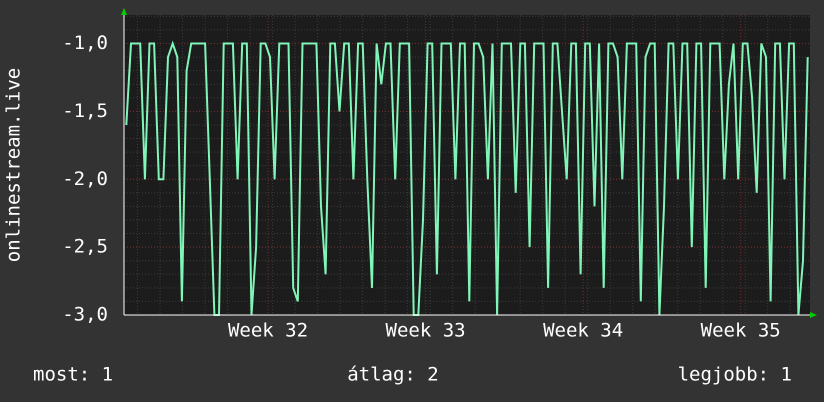  What do you see at coordinates (735, 375) in the screenshot?
I see `footer-stat: legjobb: 1` at bounding box center [735, 375].